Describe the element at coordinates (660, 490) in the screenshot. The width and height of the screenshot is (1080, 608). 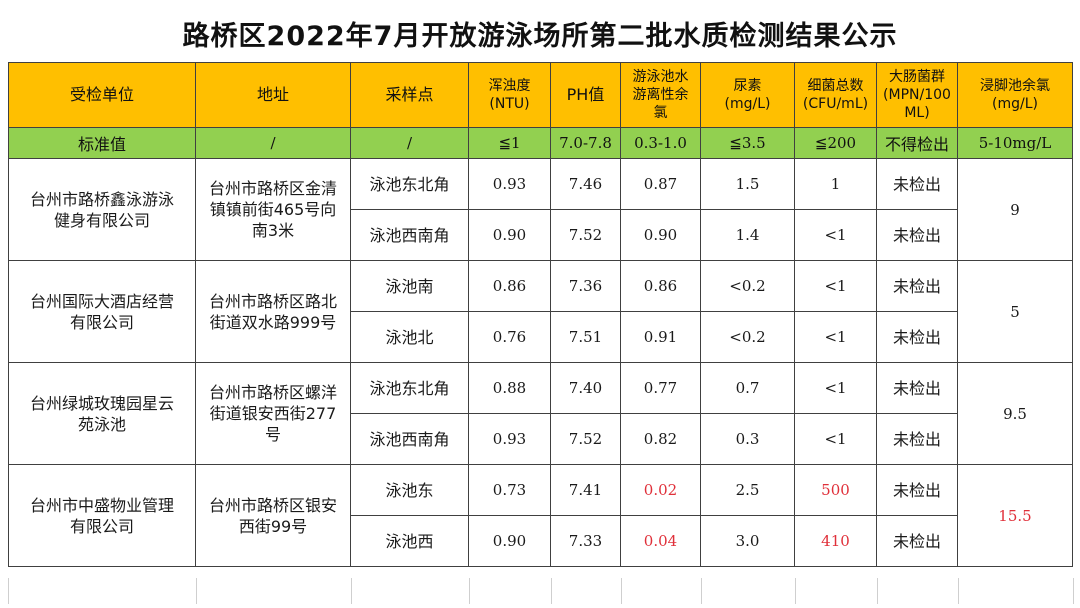
I see `chlorine-cell: 0.02` at that location.